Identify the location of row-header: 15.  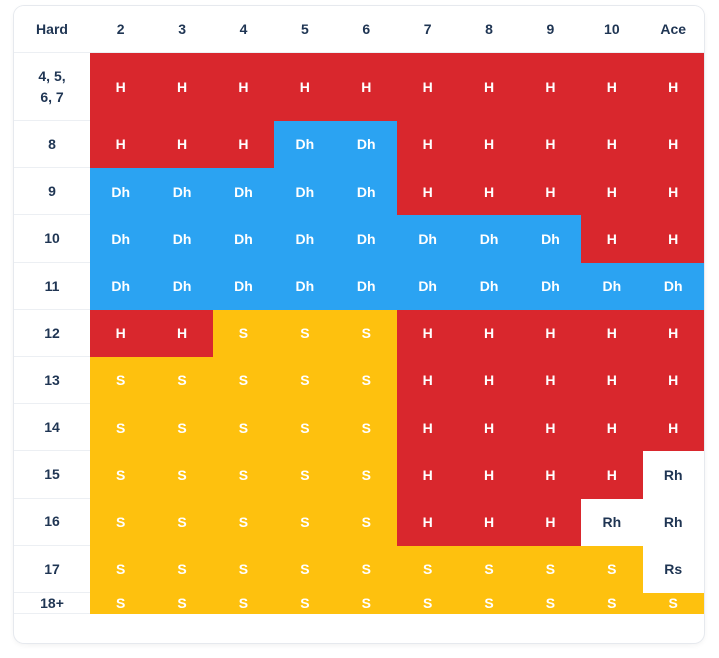
(52, 475).